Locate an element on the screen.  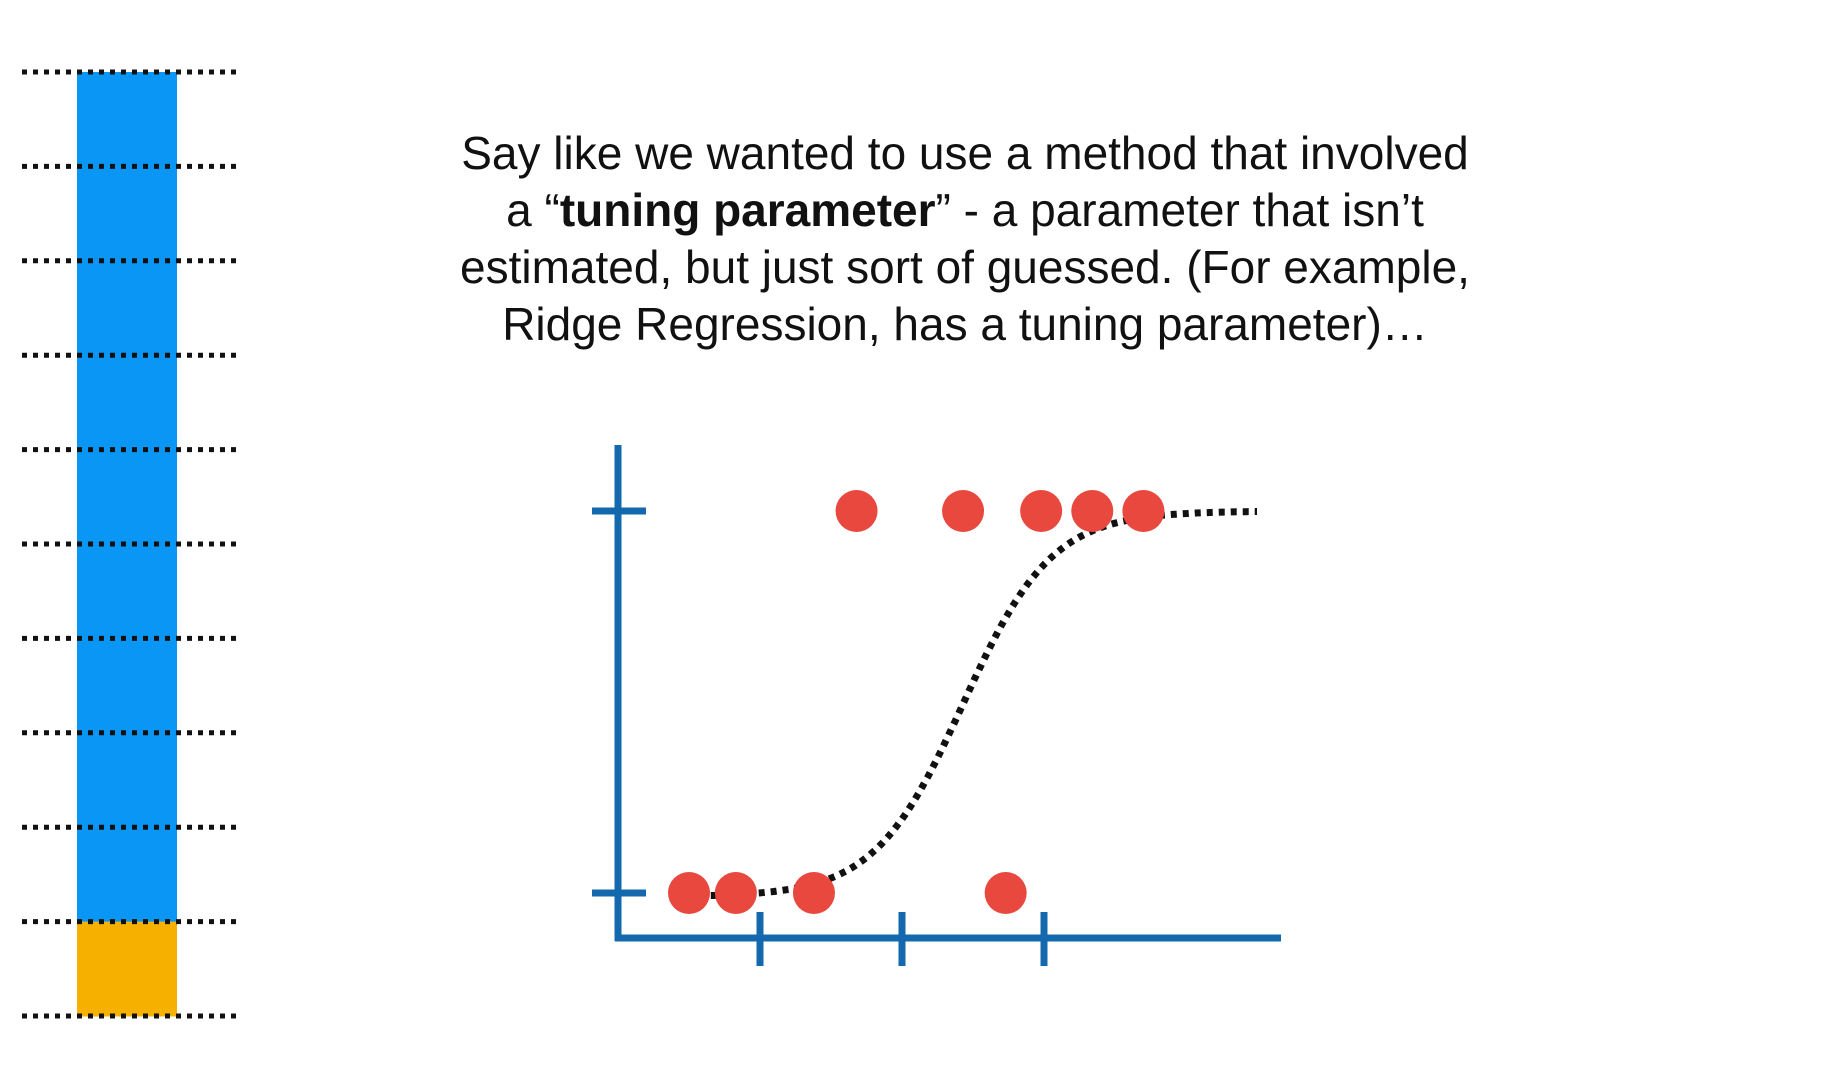
testing-block is located at coordinates (127, 969).